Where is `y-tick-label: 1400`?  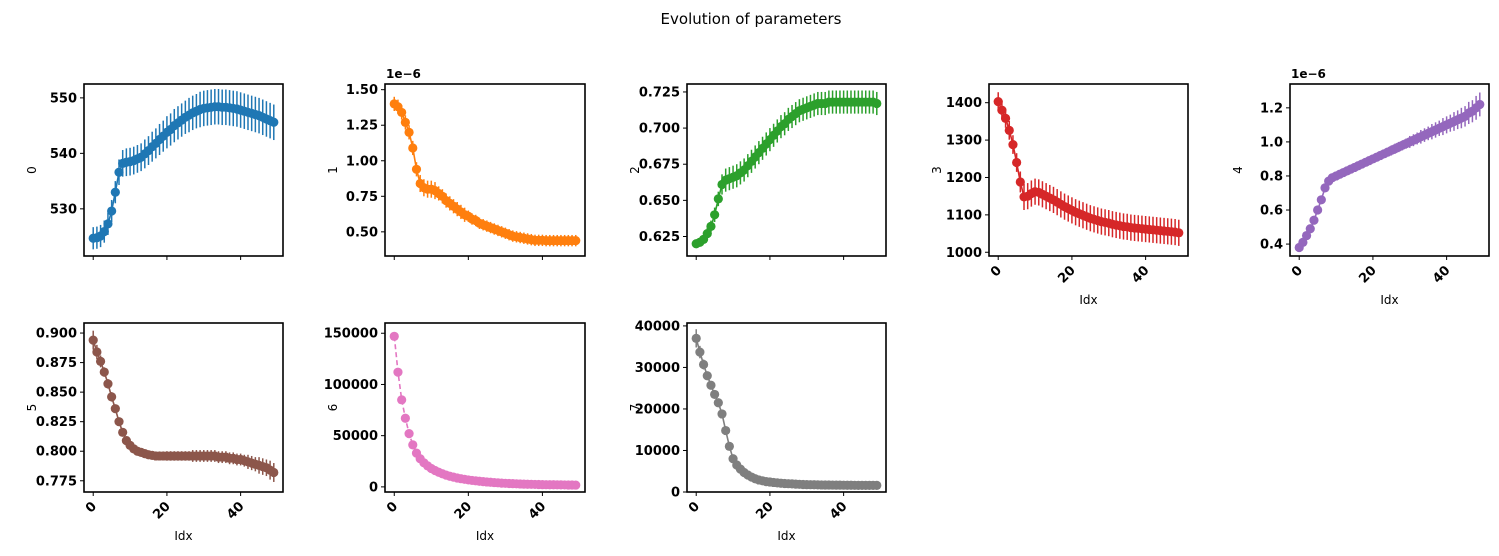
y-tick-label: 1400 is located at coordinates (964, 103).